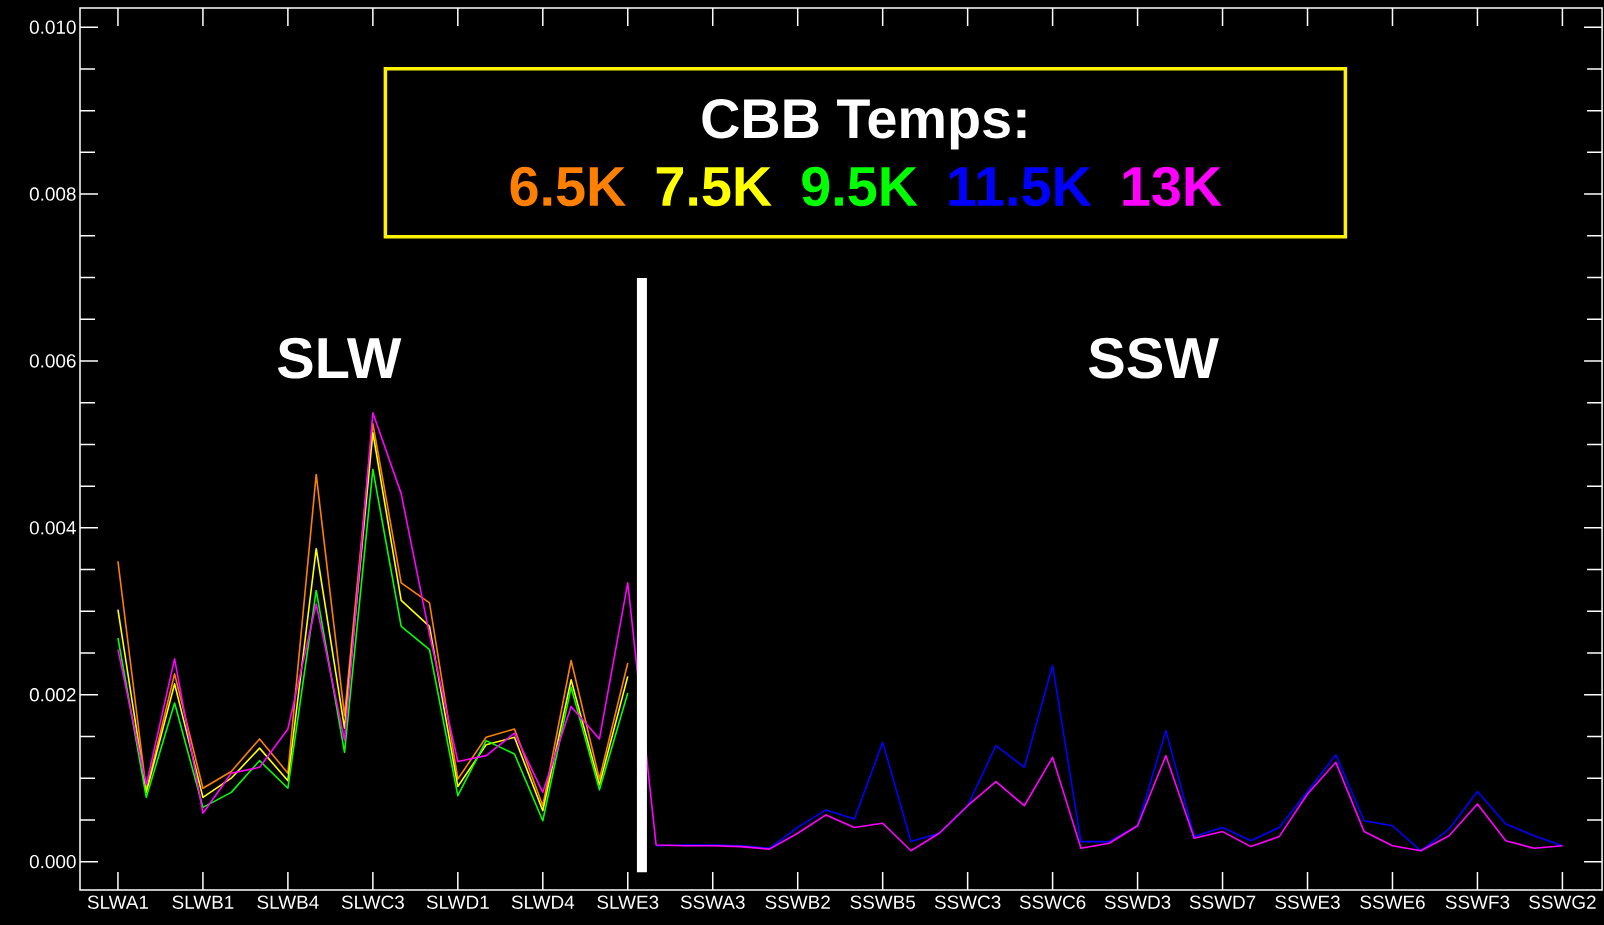  I want to click on x-tick-label: SSWF3, so click(1477, 902).